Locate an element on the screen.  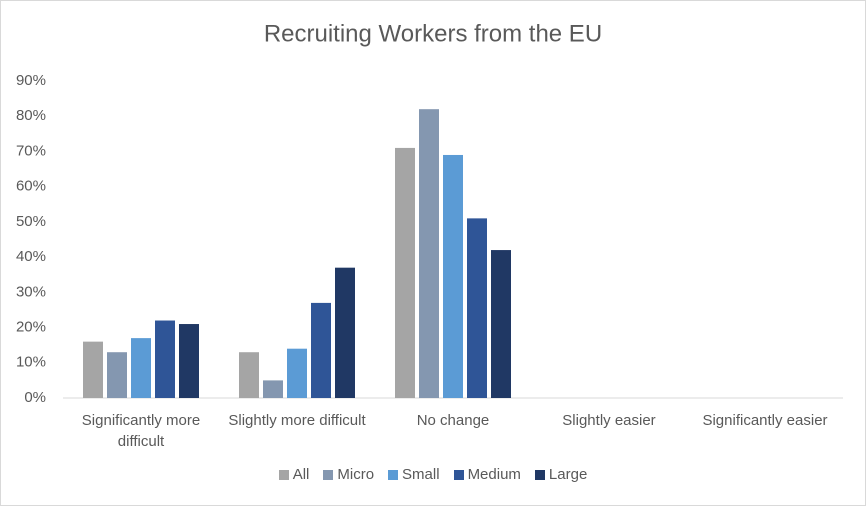
legend-label: Medium is located at coordinates (494, 474).